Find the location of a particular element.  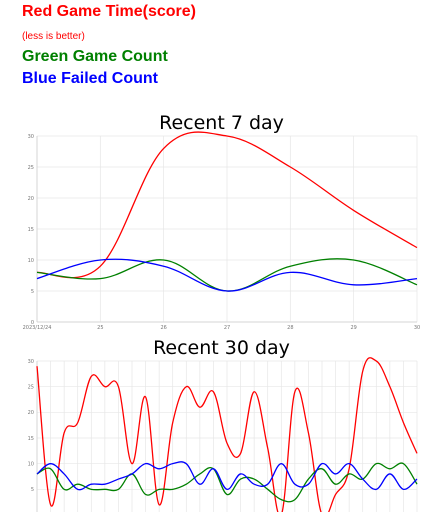

x-tick-label: 2023/12/24 is located at coordinates (37, 327).